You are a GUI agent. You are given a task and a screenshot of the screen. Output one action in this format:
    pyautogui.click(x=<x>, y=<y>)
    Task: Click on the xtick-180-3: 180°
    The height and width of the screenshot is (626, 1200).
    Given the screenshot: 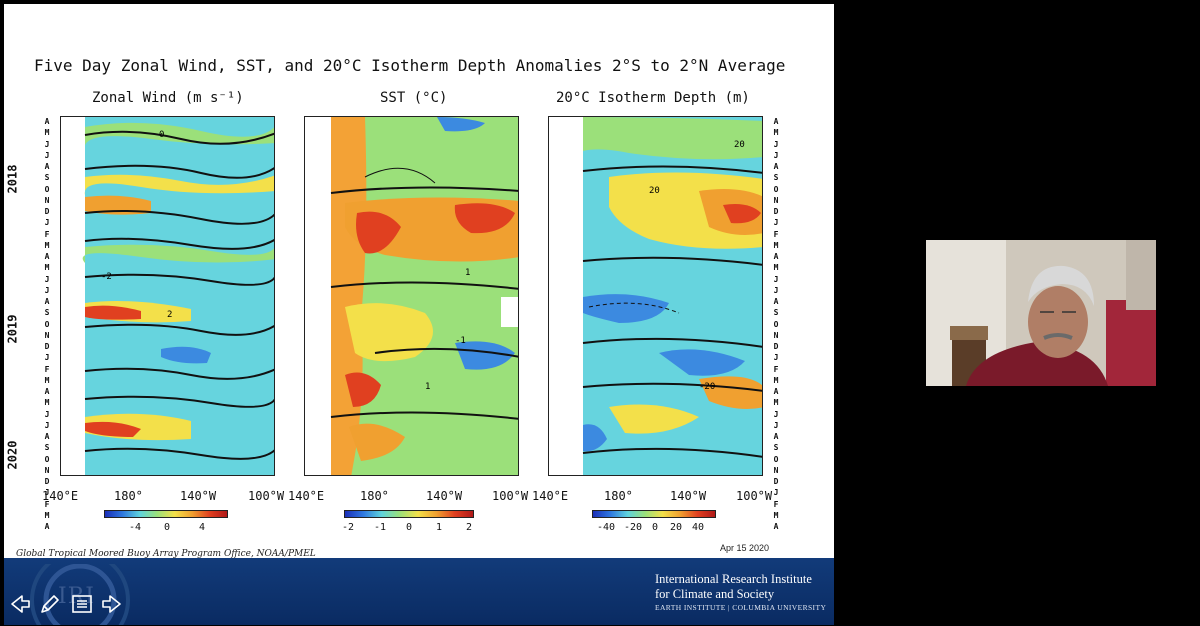 What is the action you would take?
    pyautogui.click(x=618, y=496)
    